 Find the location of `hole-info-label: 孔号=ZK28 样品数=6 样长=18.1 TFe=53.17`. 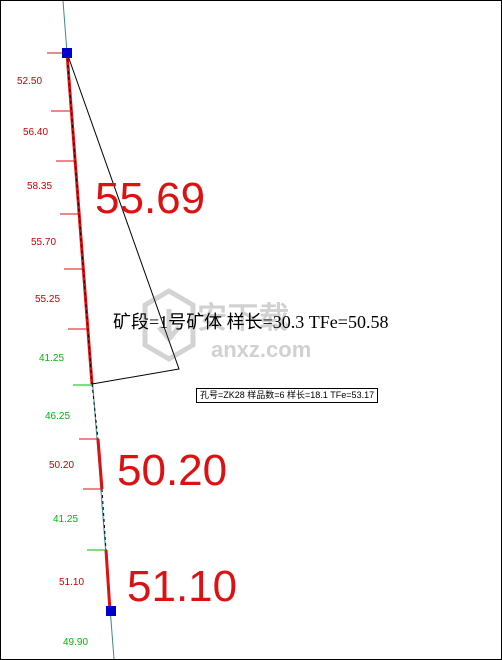

hole-info-label: 孔号=ZK28 样品数=6 样长=18.1 TFe=53.17 is located at coordinates (287, 395).